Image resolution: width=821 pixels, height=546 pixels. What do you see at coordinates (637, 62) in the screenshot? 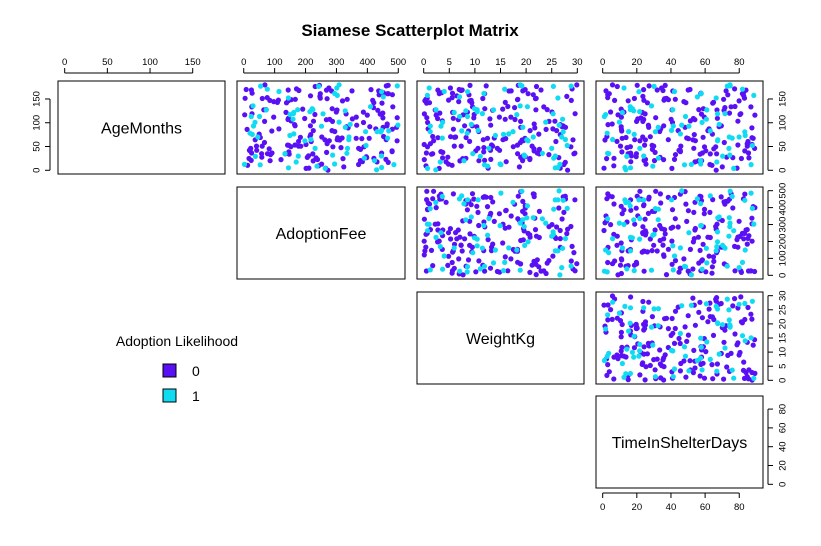
I see `tick-label: 20` at bounding box center [637, 62].